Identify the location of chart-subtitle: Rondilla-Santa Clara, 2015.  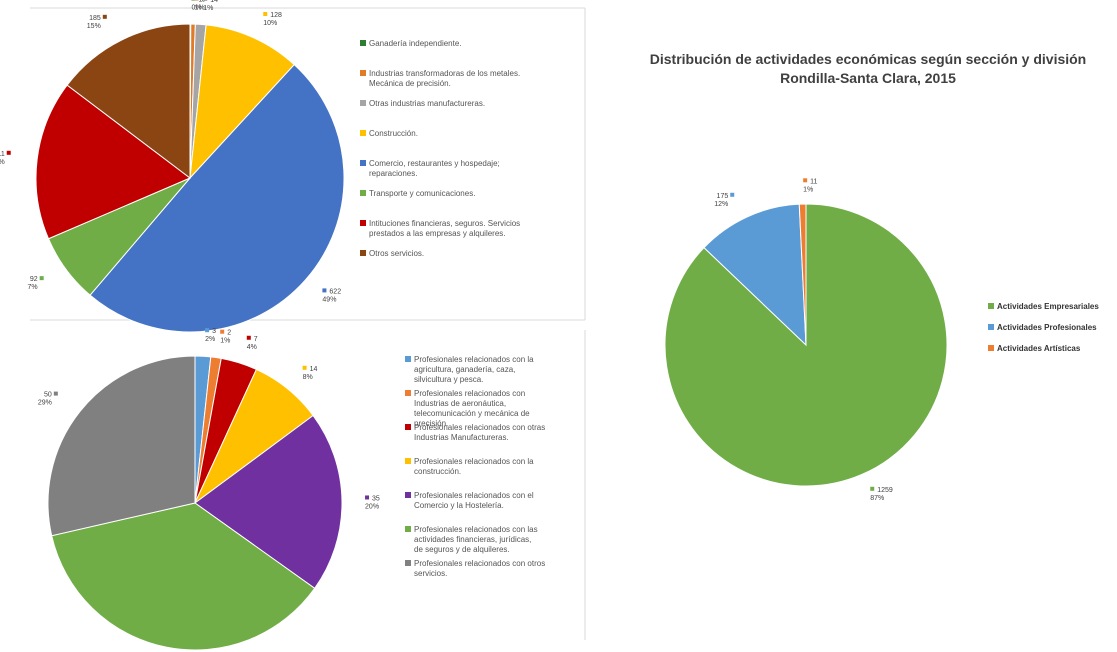
(868, 78).